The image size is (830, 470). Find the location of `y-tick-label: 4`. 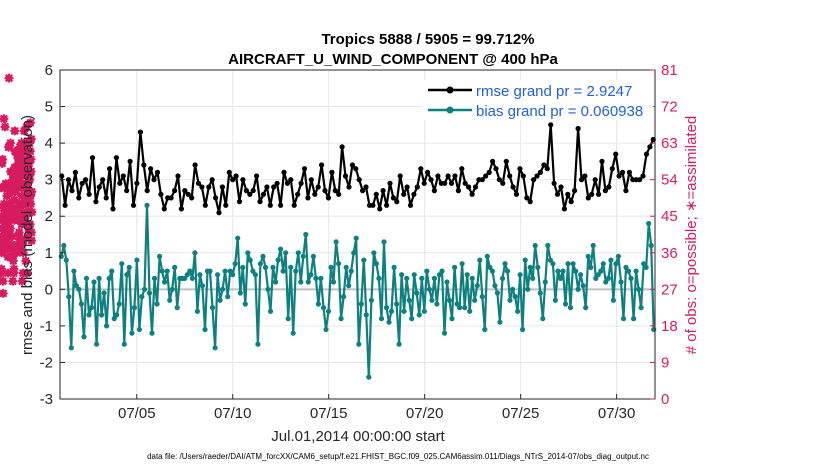

y-tick-label: 4 is located at coordinates (49, 143).